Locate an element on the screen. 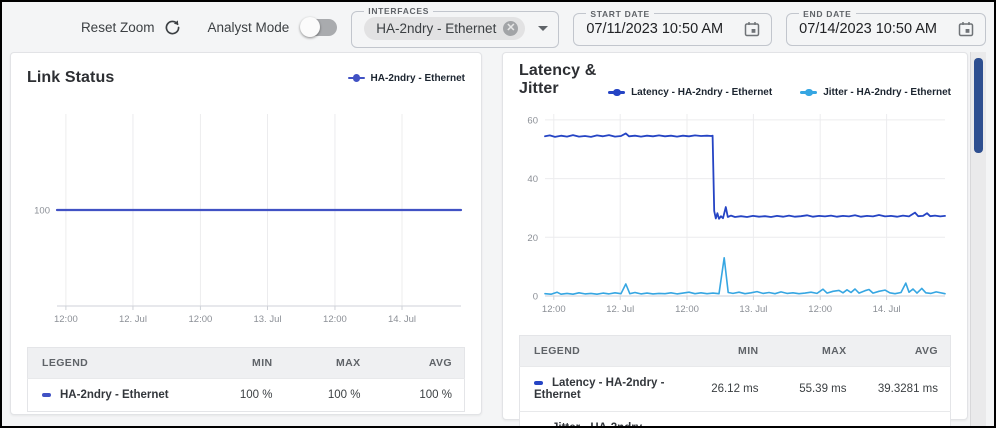 This screenshot has height=428, width=996. link-status-title: Link Status is located at coordinates (71, 77).